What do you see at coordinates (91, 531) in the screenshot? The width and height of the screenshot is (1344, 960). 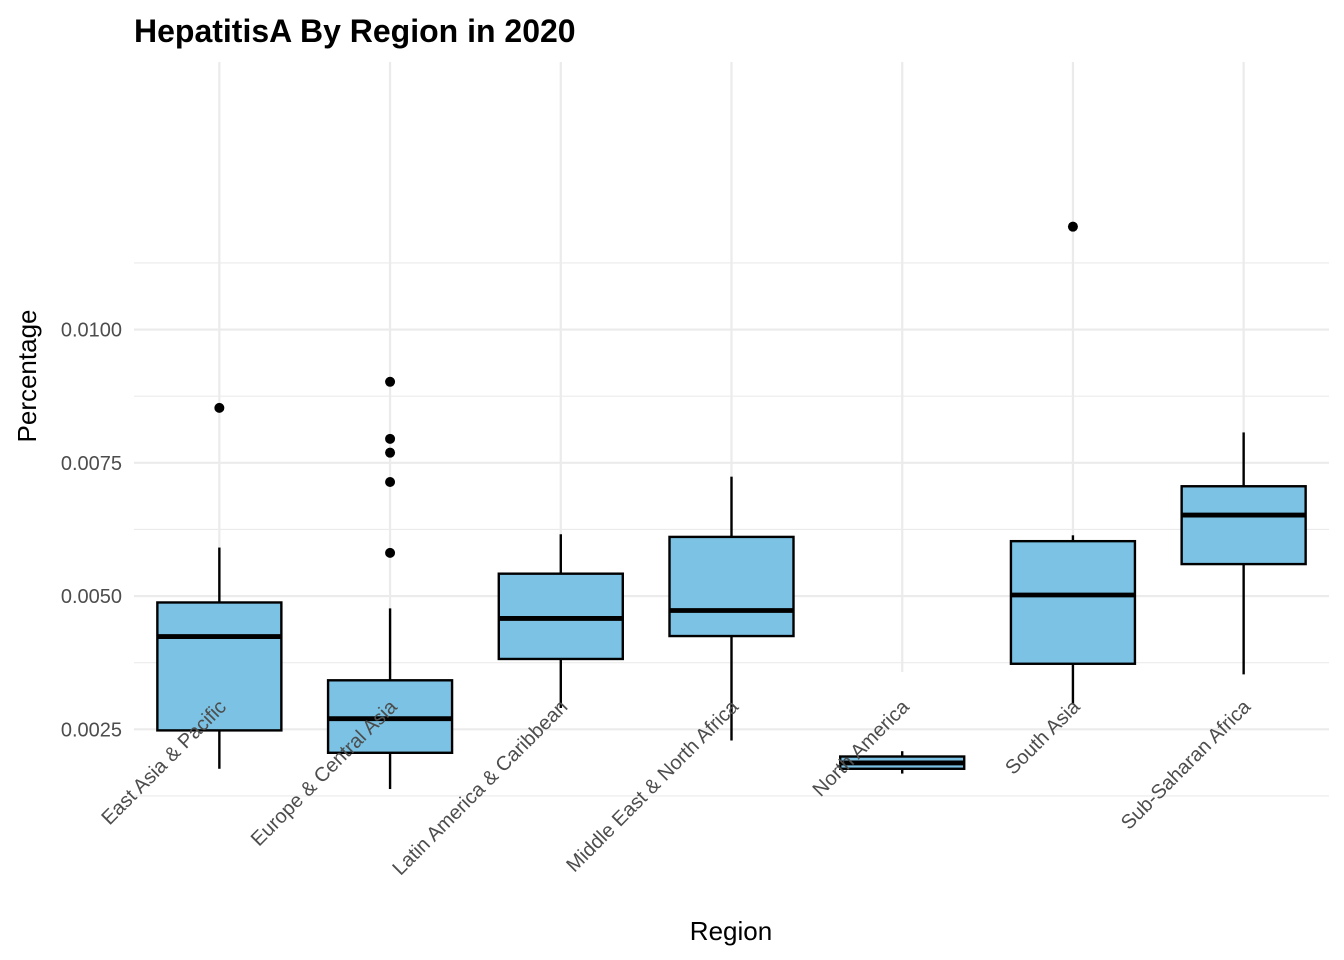 I see `y-axis-ticks: 0.0025 0.0050 0.0075 0.0100` at bounding box center [91, 531].